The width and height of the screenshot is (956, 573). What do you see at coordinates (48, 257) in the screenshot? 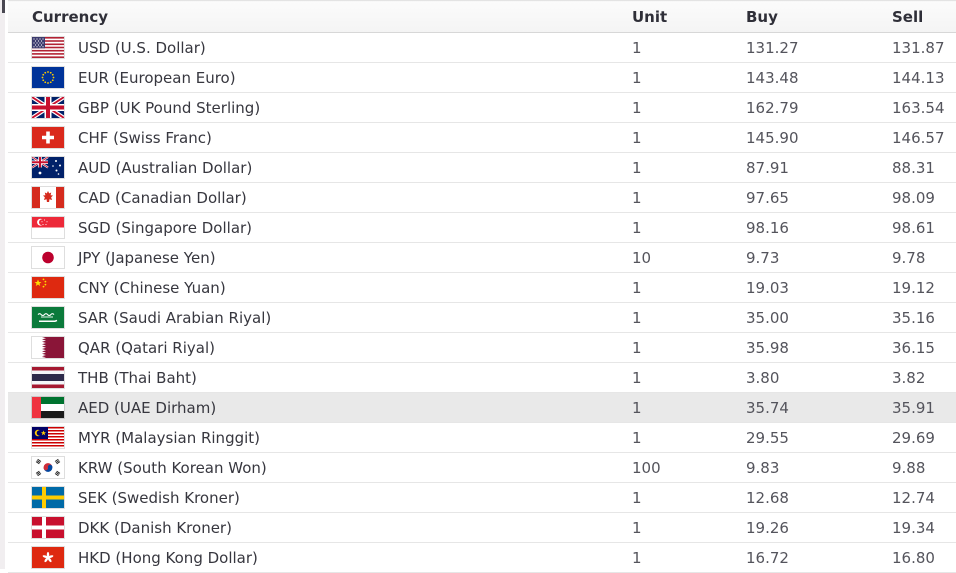
I see `japan-flag-icon` at bounding box center [48, 257].